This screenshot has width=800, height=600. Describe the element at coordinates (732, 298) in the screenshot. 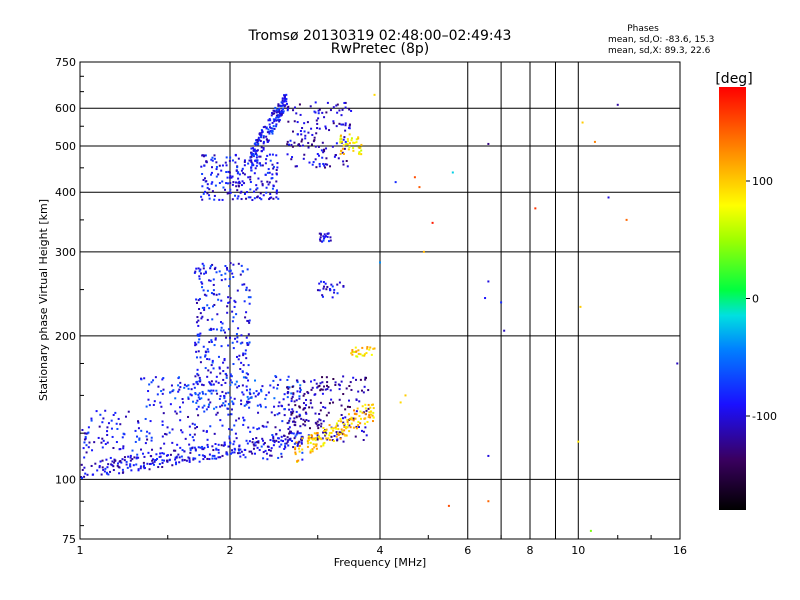

I see `colorbar` at that location.